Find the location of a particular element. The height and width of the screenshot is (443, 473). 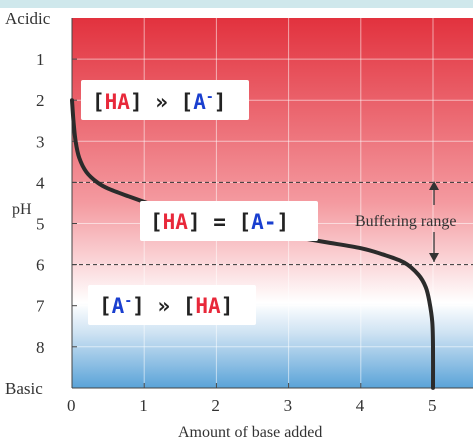

y-tick-labels: 1 2 3 4 5 6 7 8 is located at coordinates (56, 203).